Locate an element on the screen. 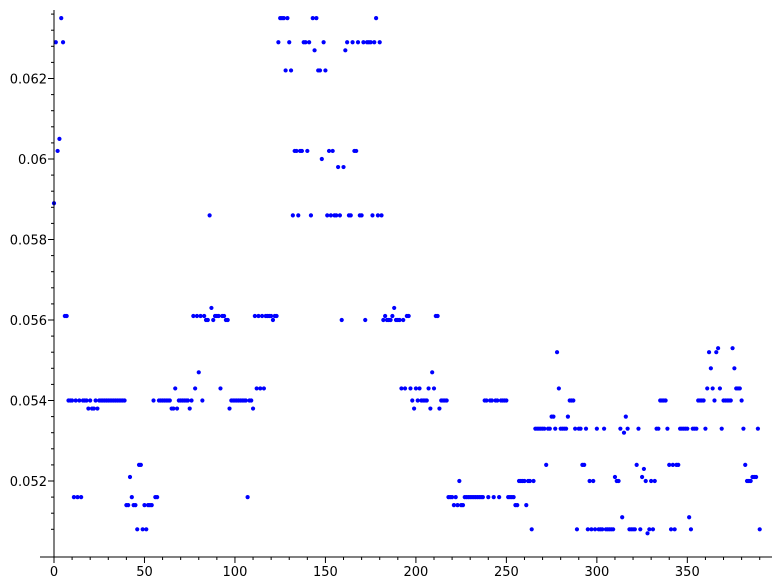 This screenshot has height=584, width=781. y-tick-label: 0.052 is located at coordinates (28, 482).